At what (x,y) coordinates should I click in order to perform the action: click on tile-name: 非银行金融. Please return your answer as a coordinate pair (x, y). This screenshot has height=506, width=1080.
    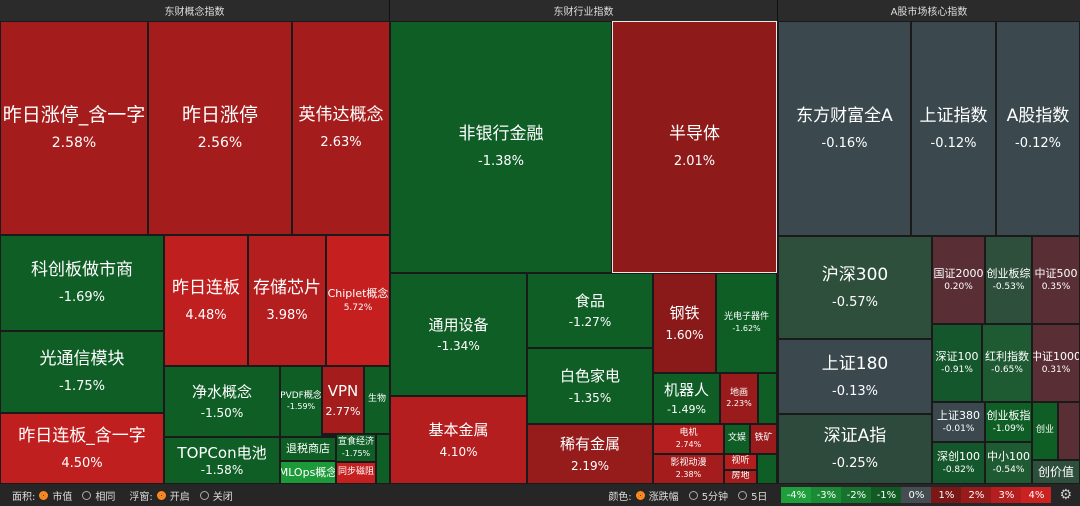
    Looking at the image, I should click on (501, 134).